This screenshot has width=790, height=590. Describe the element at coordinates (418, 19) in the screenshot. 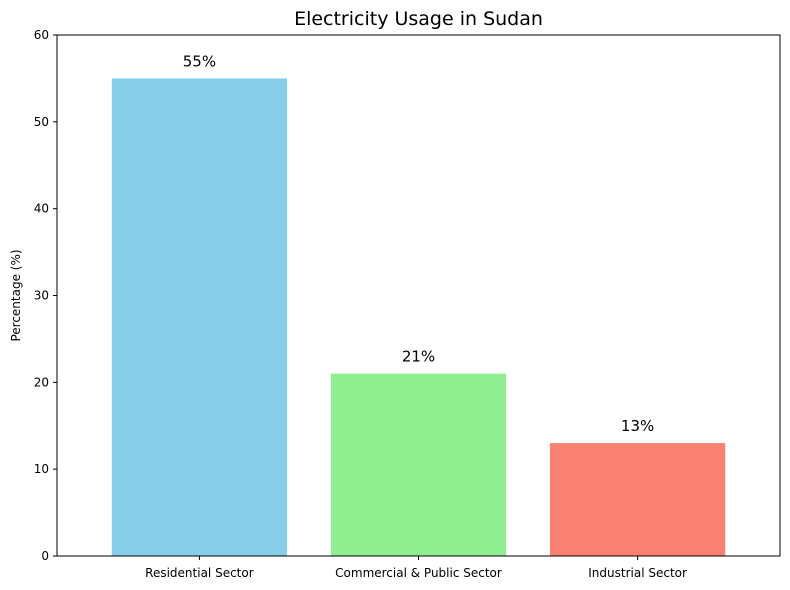

I see `chart-title: Electricity Usage in Sudan` at that location.